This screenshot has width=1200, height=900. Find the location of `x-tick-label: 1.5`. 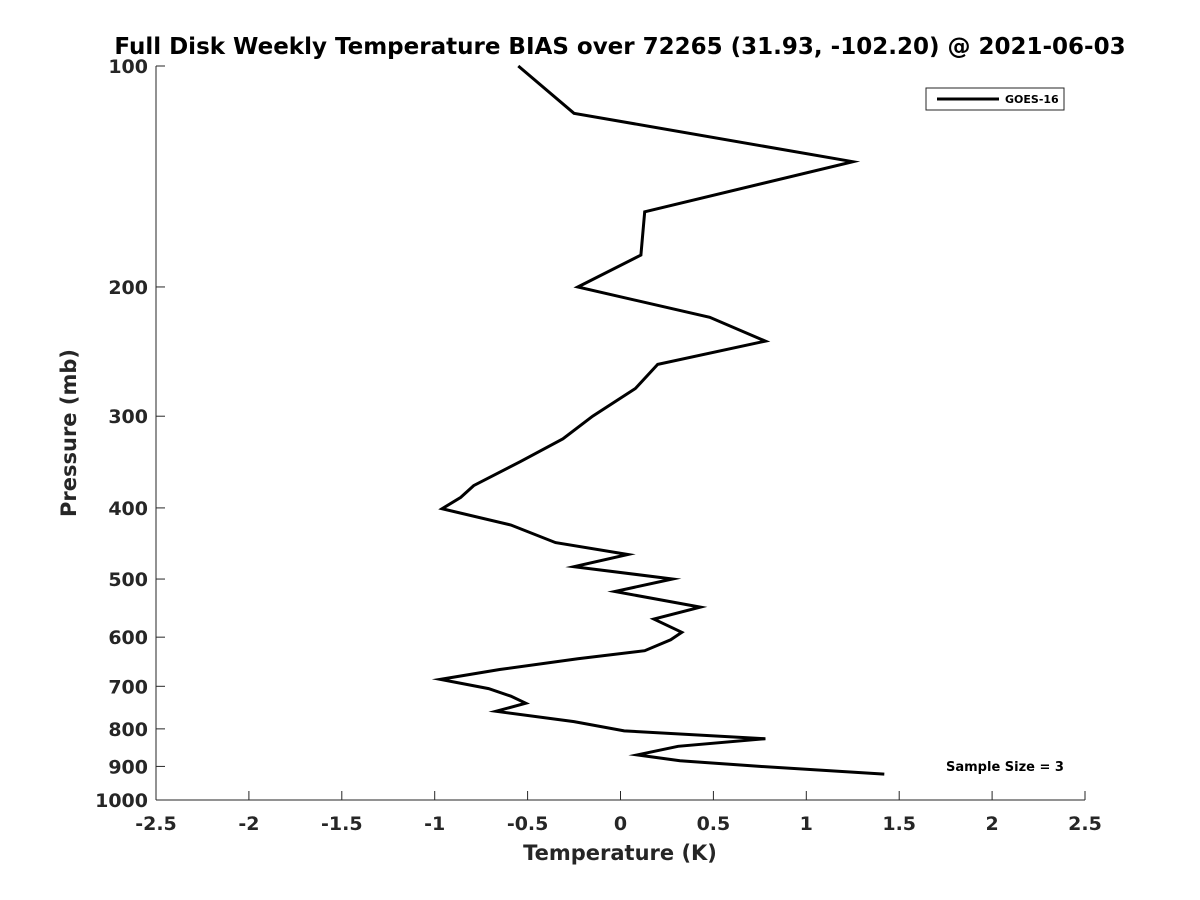

x-tick-label: 1.5 is located at coordinates (899, 824).